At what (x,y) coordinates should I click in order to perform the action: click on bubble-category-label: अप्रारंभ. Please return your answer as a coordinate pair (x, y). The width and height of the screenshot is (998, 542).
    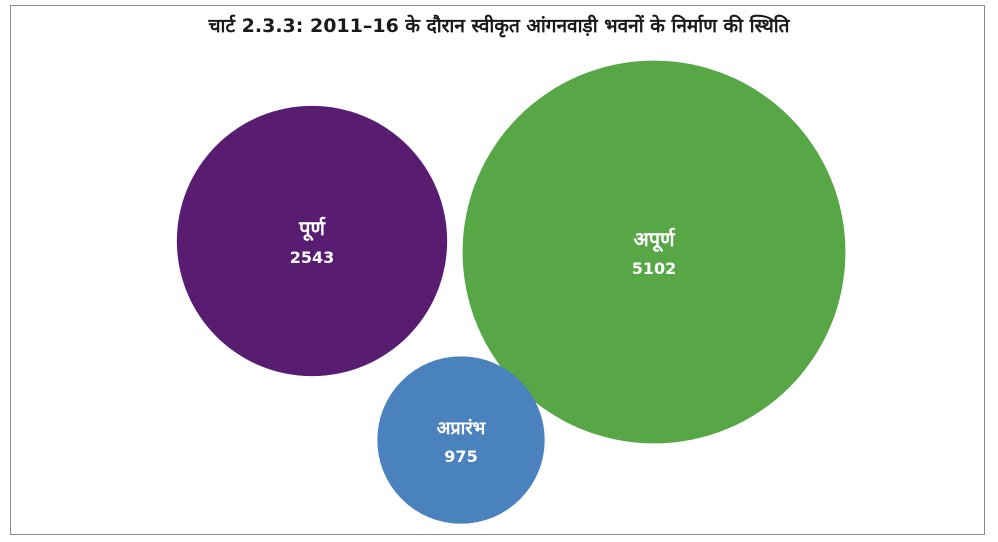
    Looking at the image, I should click on (462, 428).